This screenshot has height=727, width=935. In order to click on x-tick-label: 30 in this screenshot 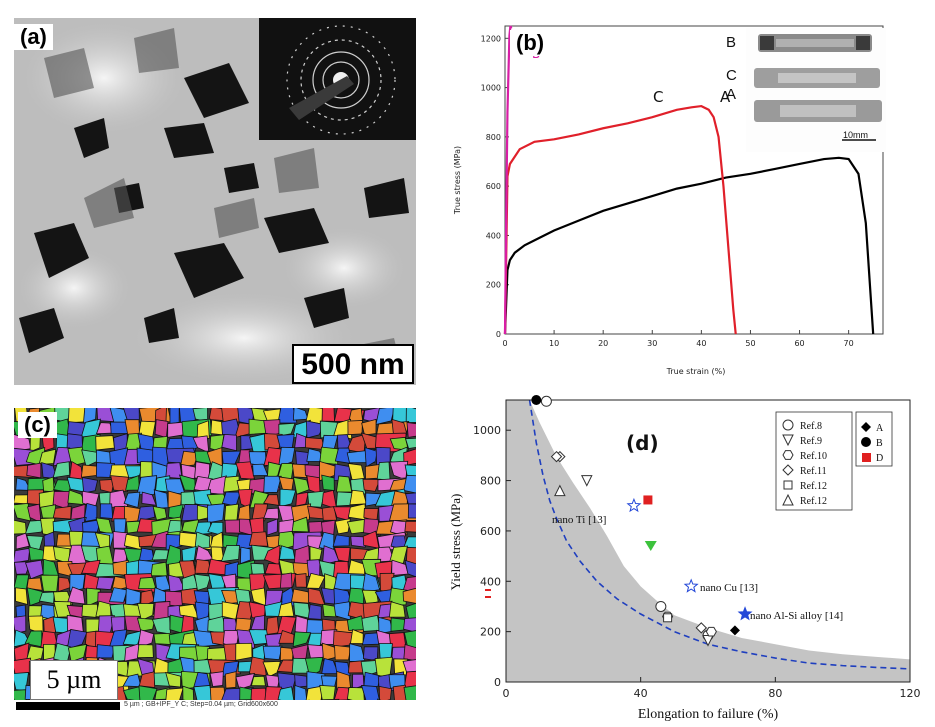, I will do `click(652, 343)`.